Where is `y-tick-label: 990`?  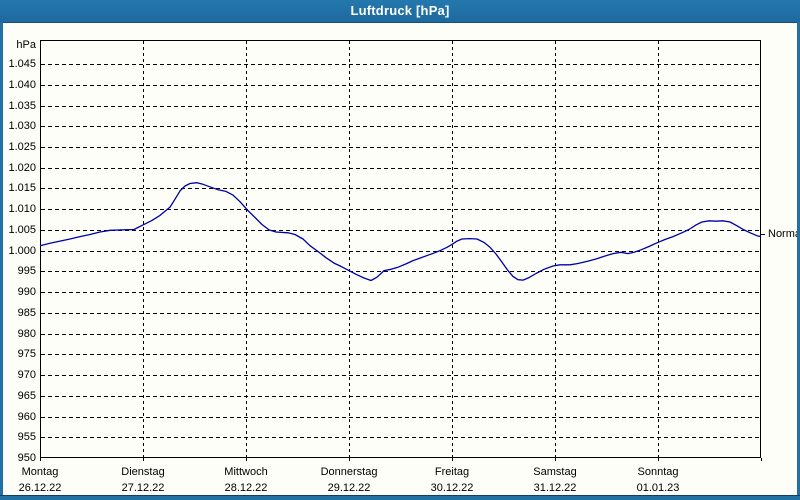
y-tick-label: 990 is located at coordinates (26, 292).